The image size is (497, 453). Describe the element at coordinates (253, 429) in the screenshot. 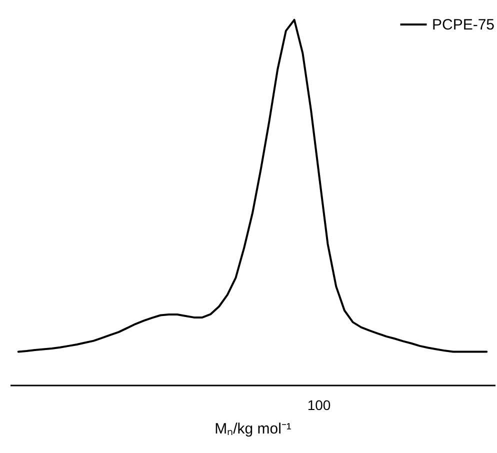

I see `x-axis-title: Mₙ/kg mol⁻¹` at that location.